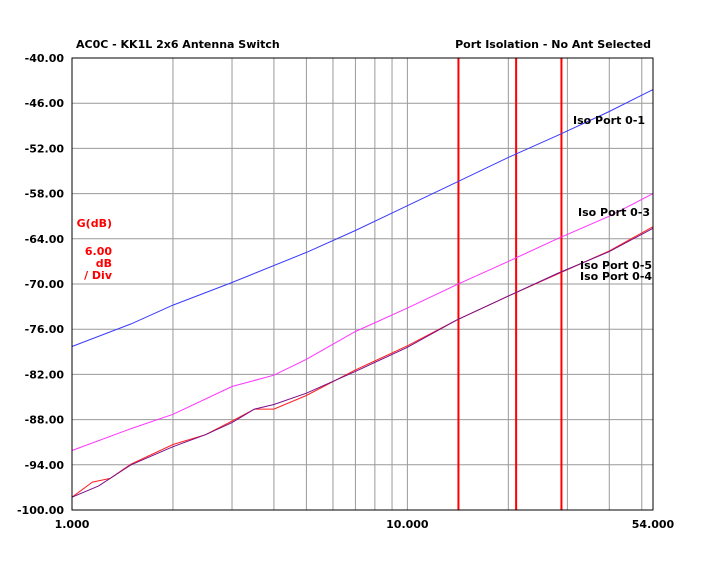 Image resolution: width=726 pixels, height=572 pixels. I want to click on series-label-iso-port-0-4: Iso Port 0-4, so click(616, 276).